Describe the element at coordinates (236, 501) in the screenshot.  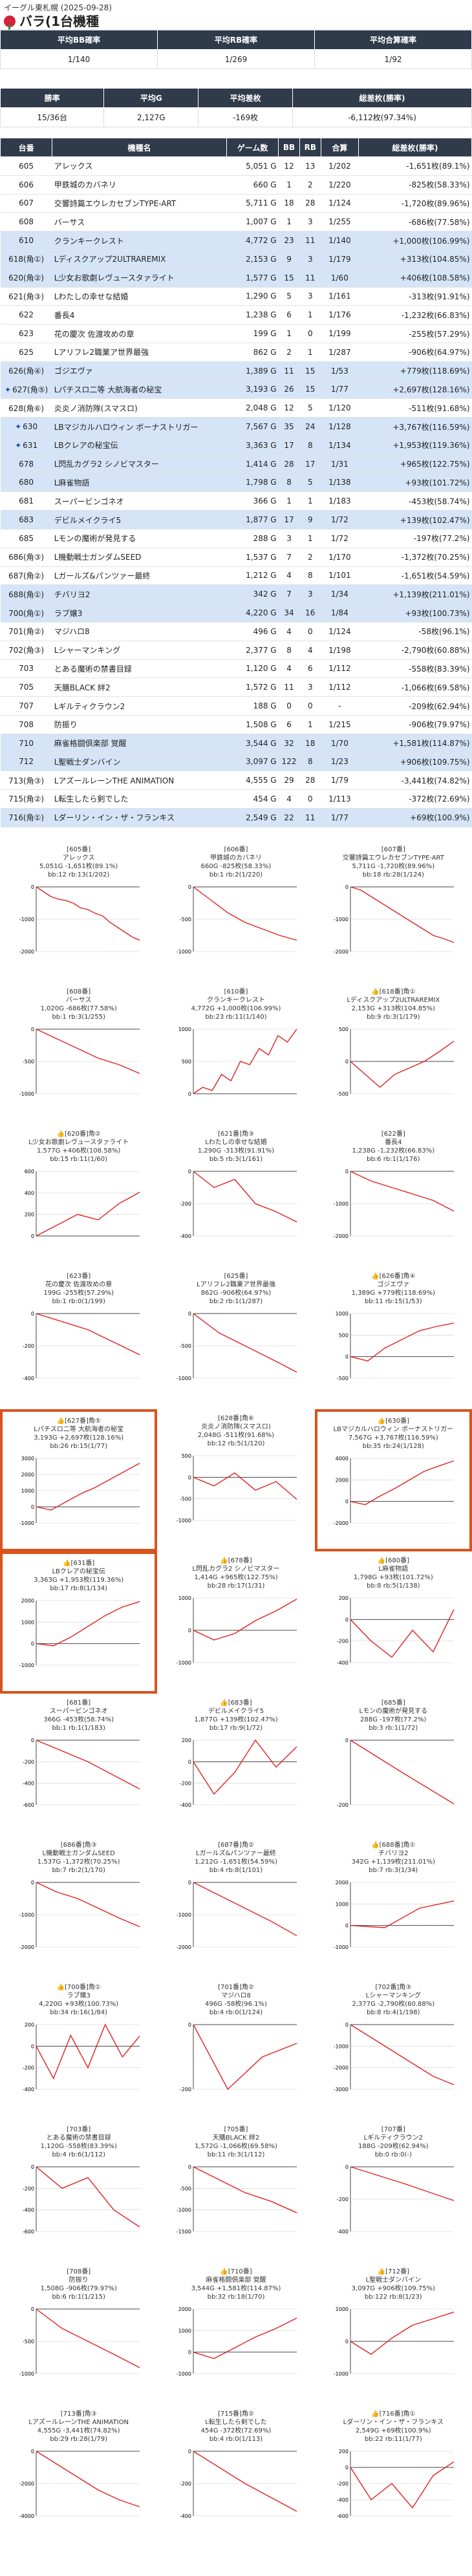
I see `table-row: 681 スーパービンゴネオ 366 G 1 1 1/183 -453枚(58.74%)` at that location.